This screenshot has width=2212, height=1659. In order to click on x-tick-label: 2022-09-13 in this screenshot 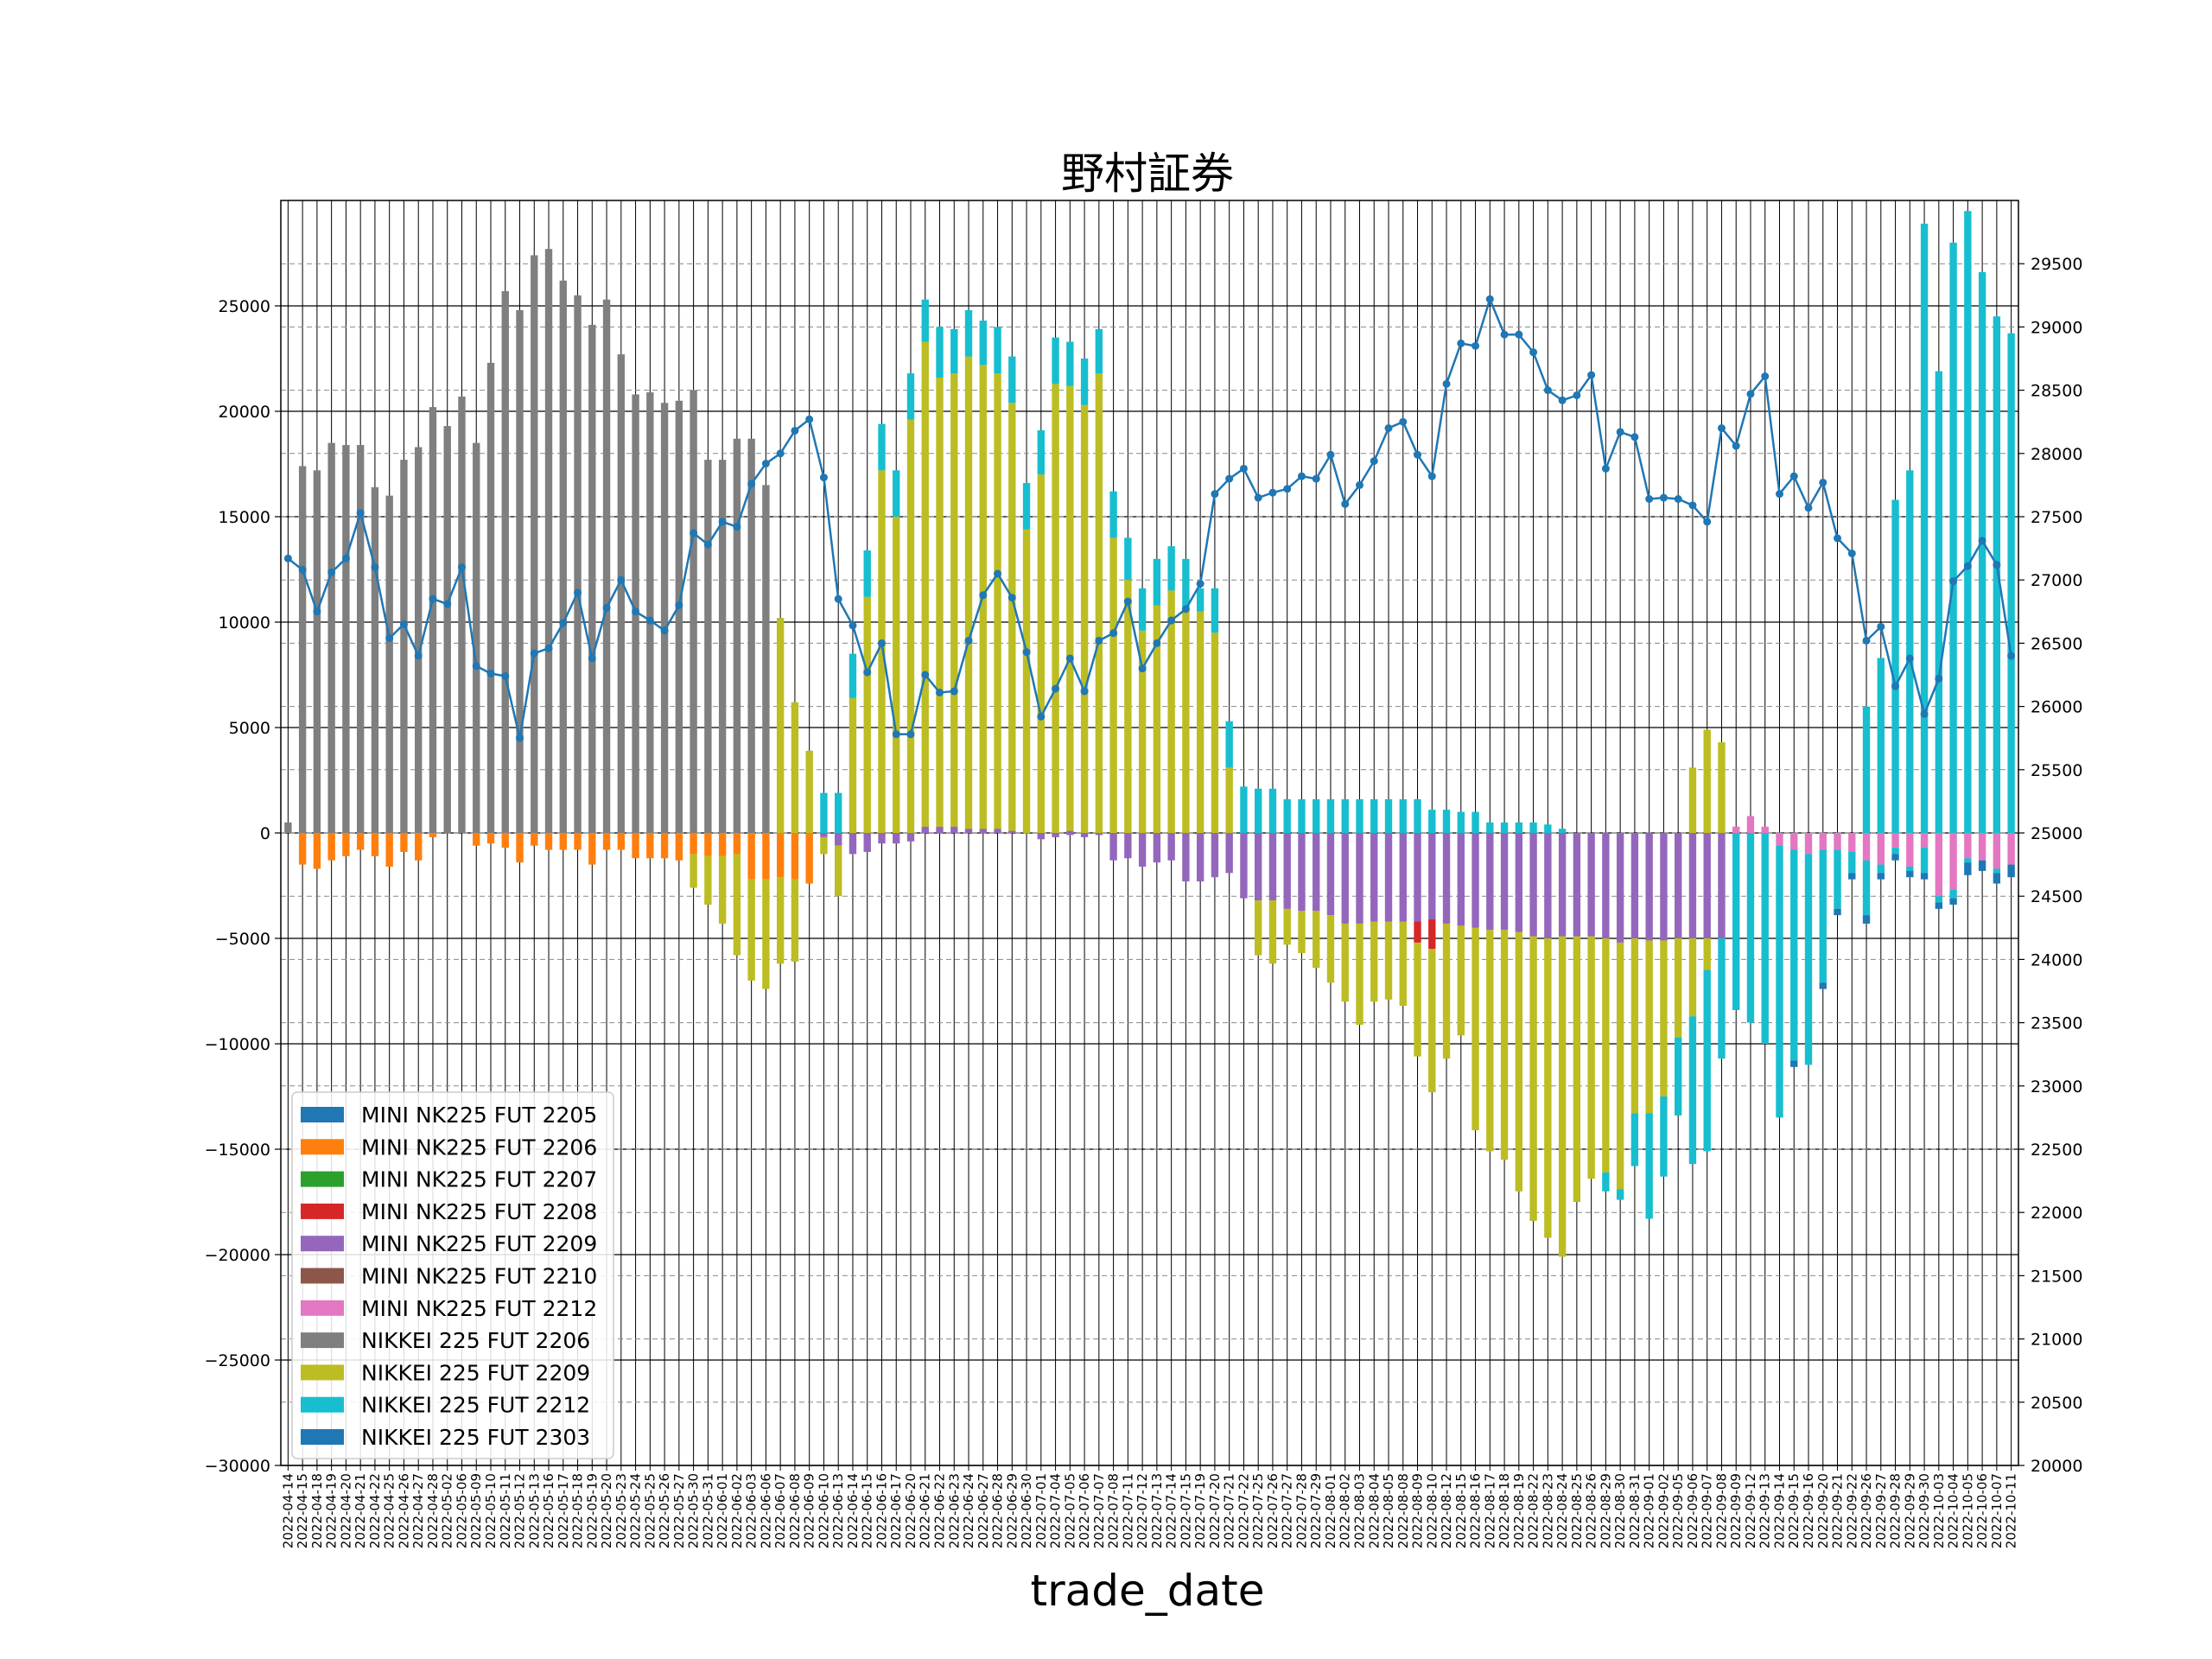, I will do `click(1765, 1510)`.